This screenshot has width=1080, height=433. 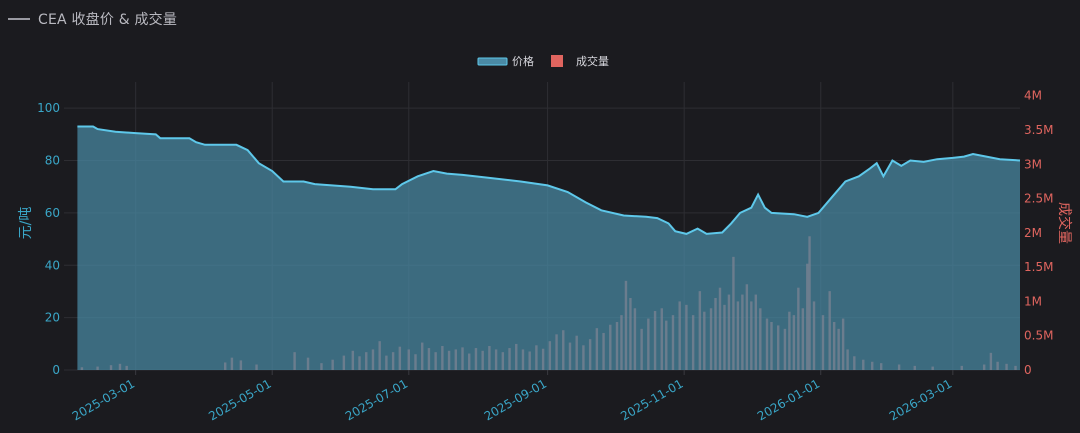 I want to click on left-tick-label: 60, so click(x=52, y=213).